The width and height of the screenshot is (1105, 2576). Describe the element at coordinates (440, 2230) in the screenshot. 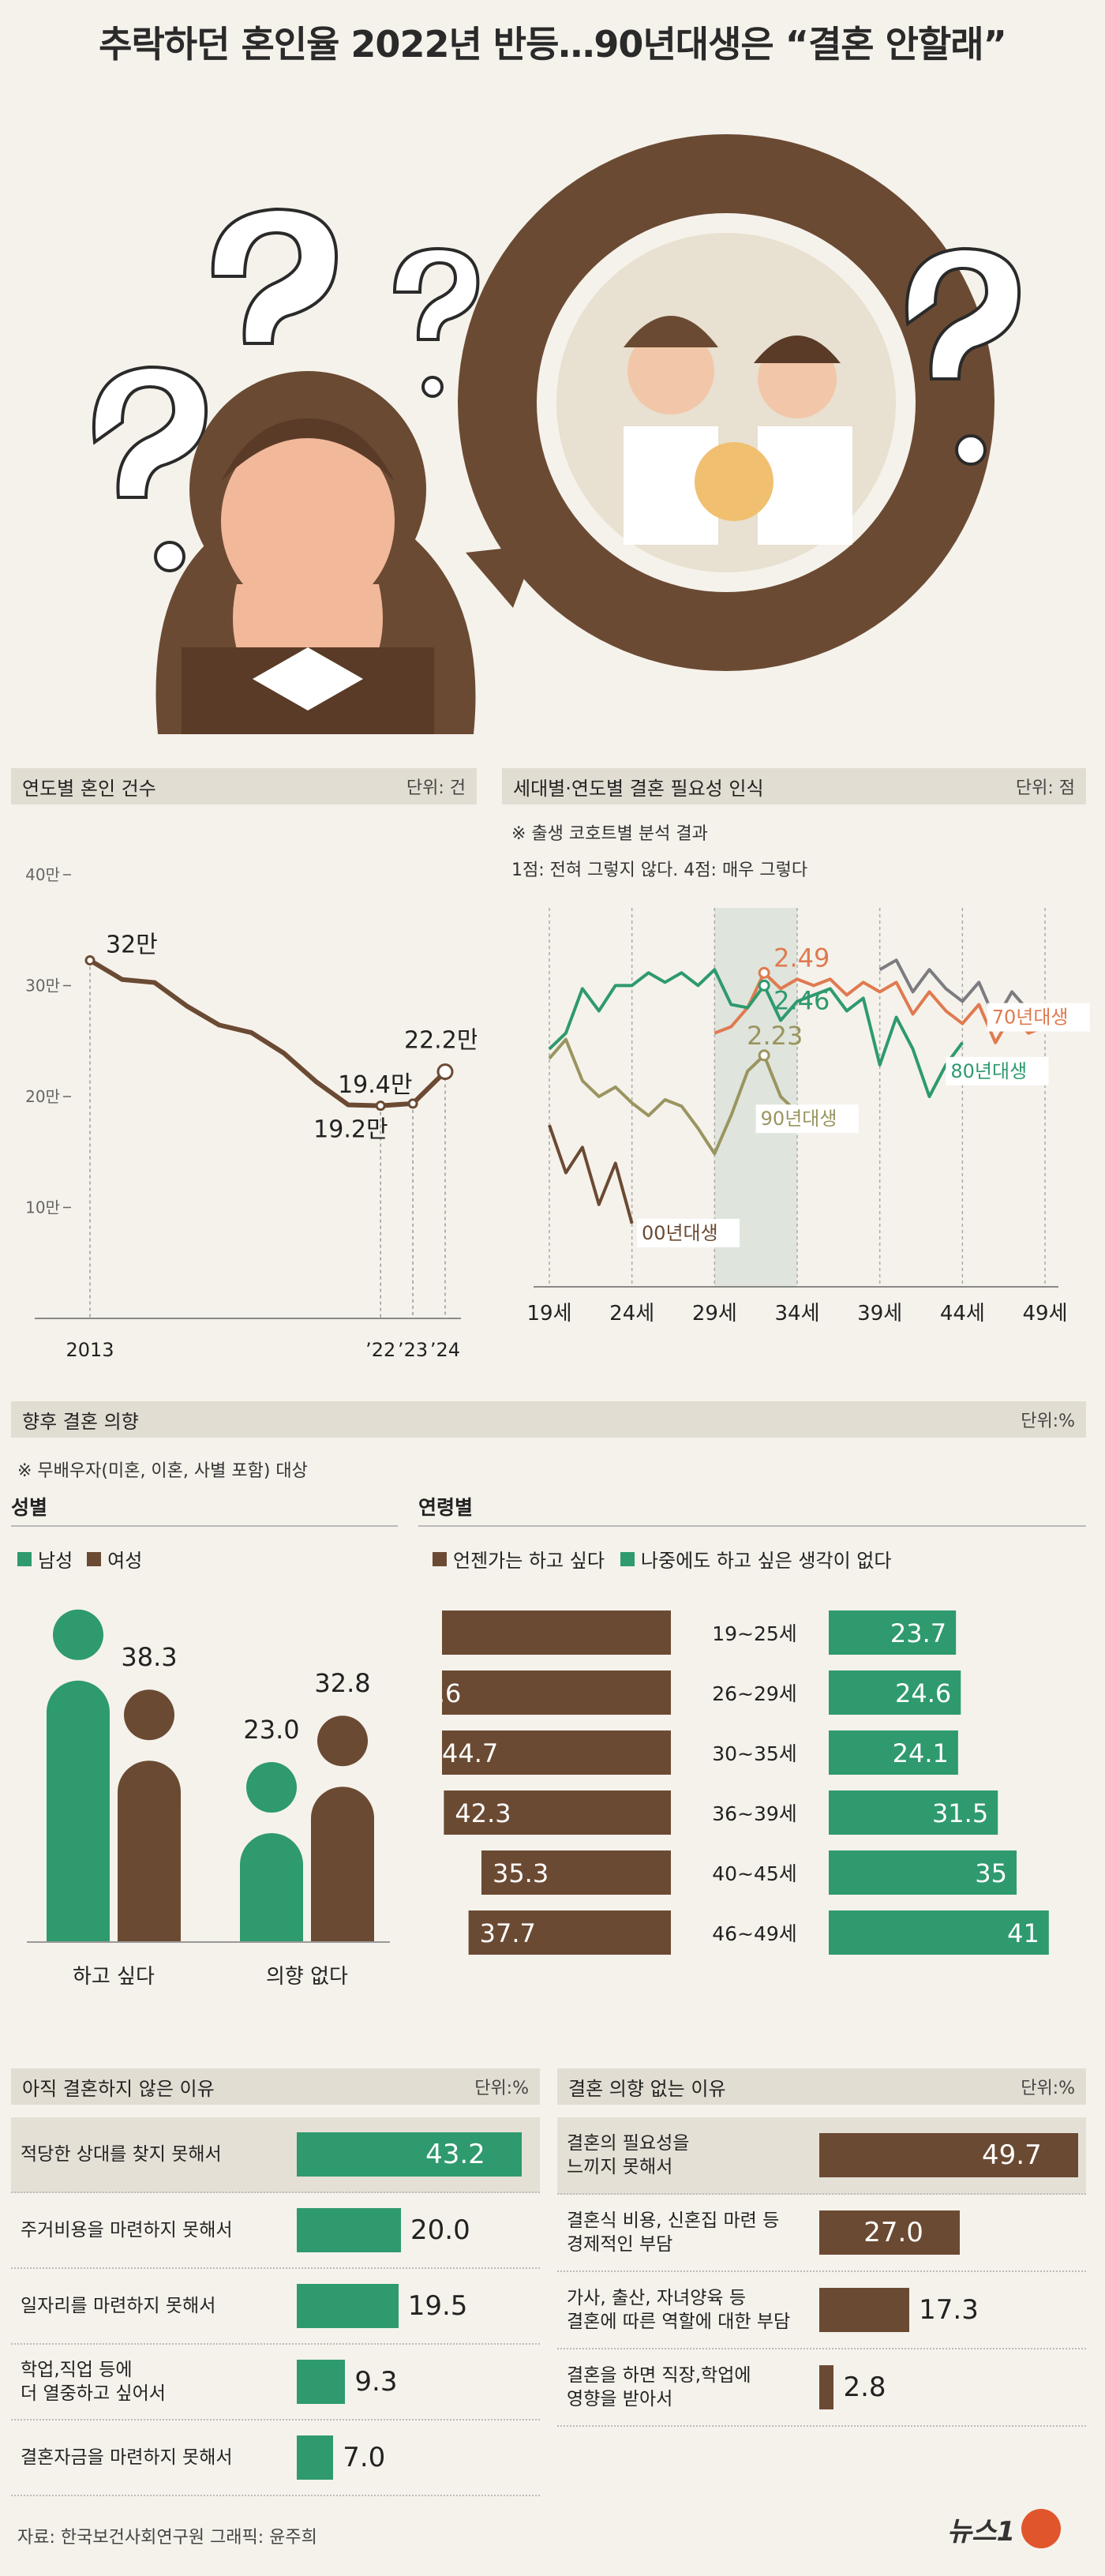

I see `reason-value: 20.0` at that location.